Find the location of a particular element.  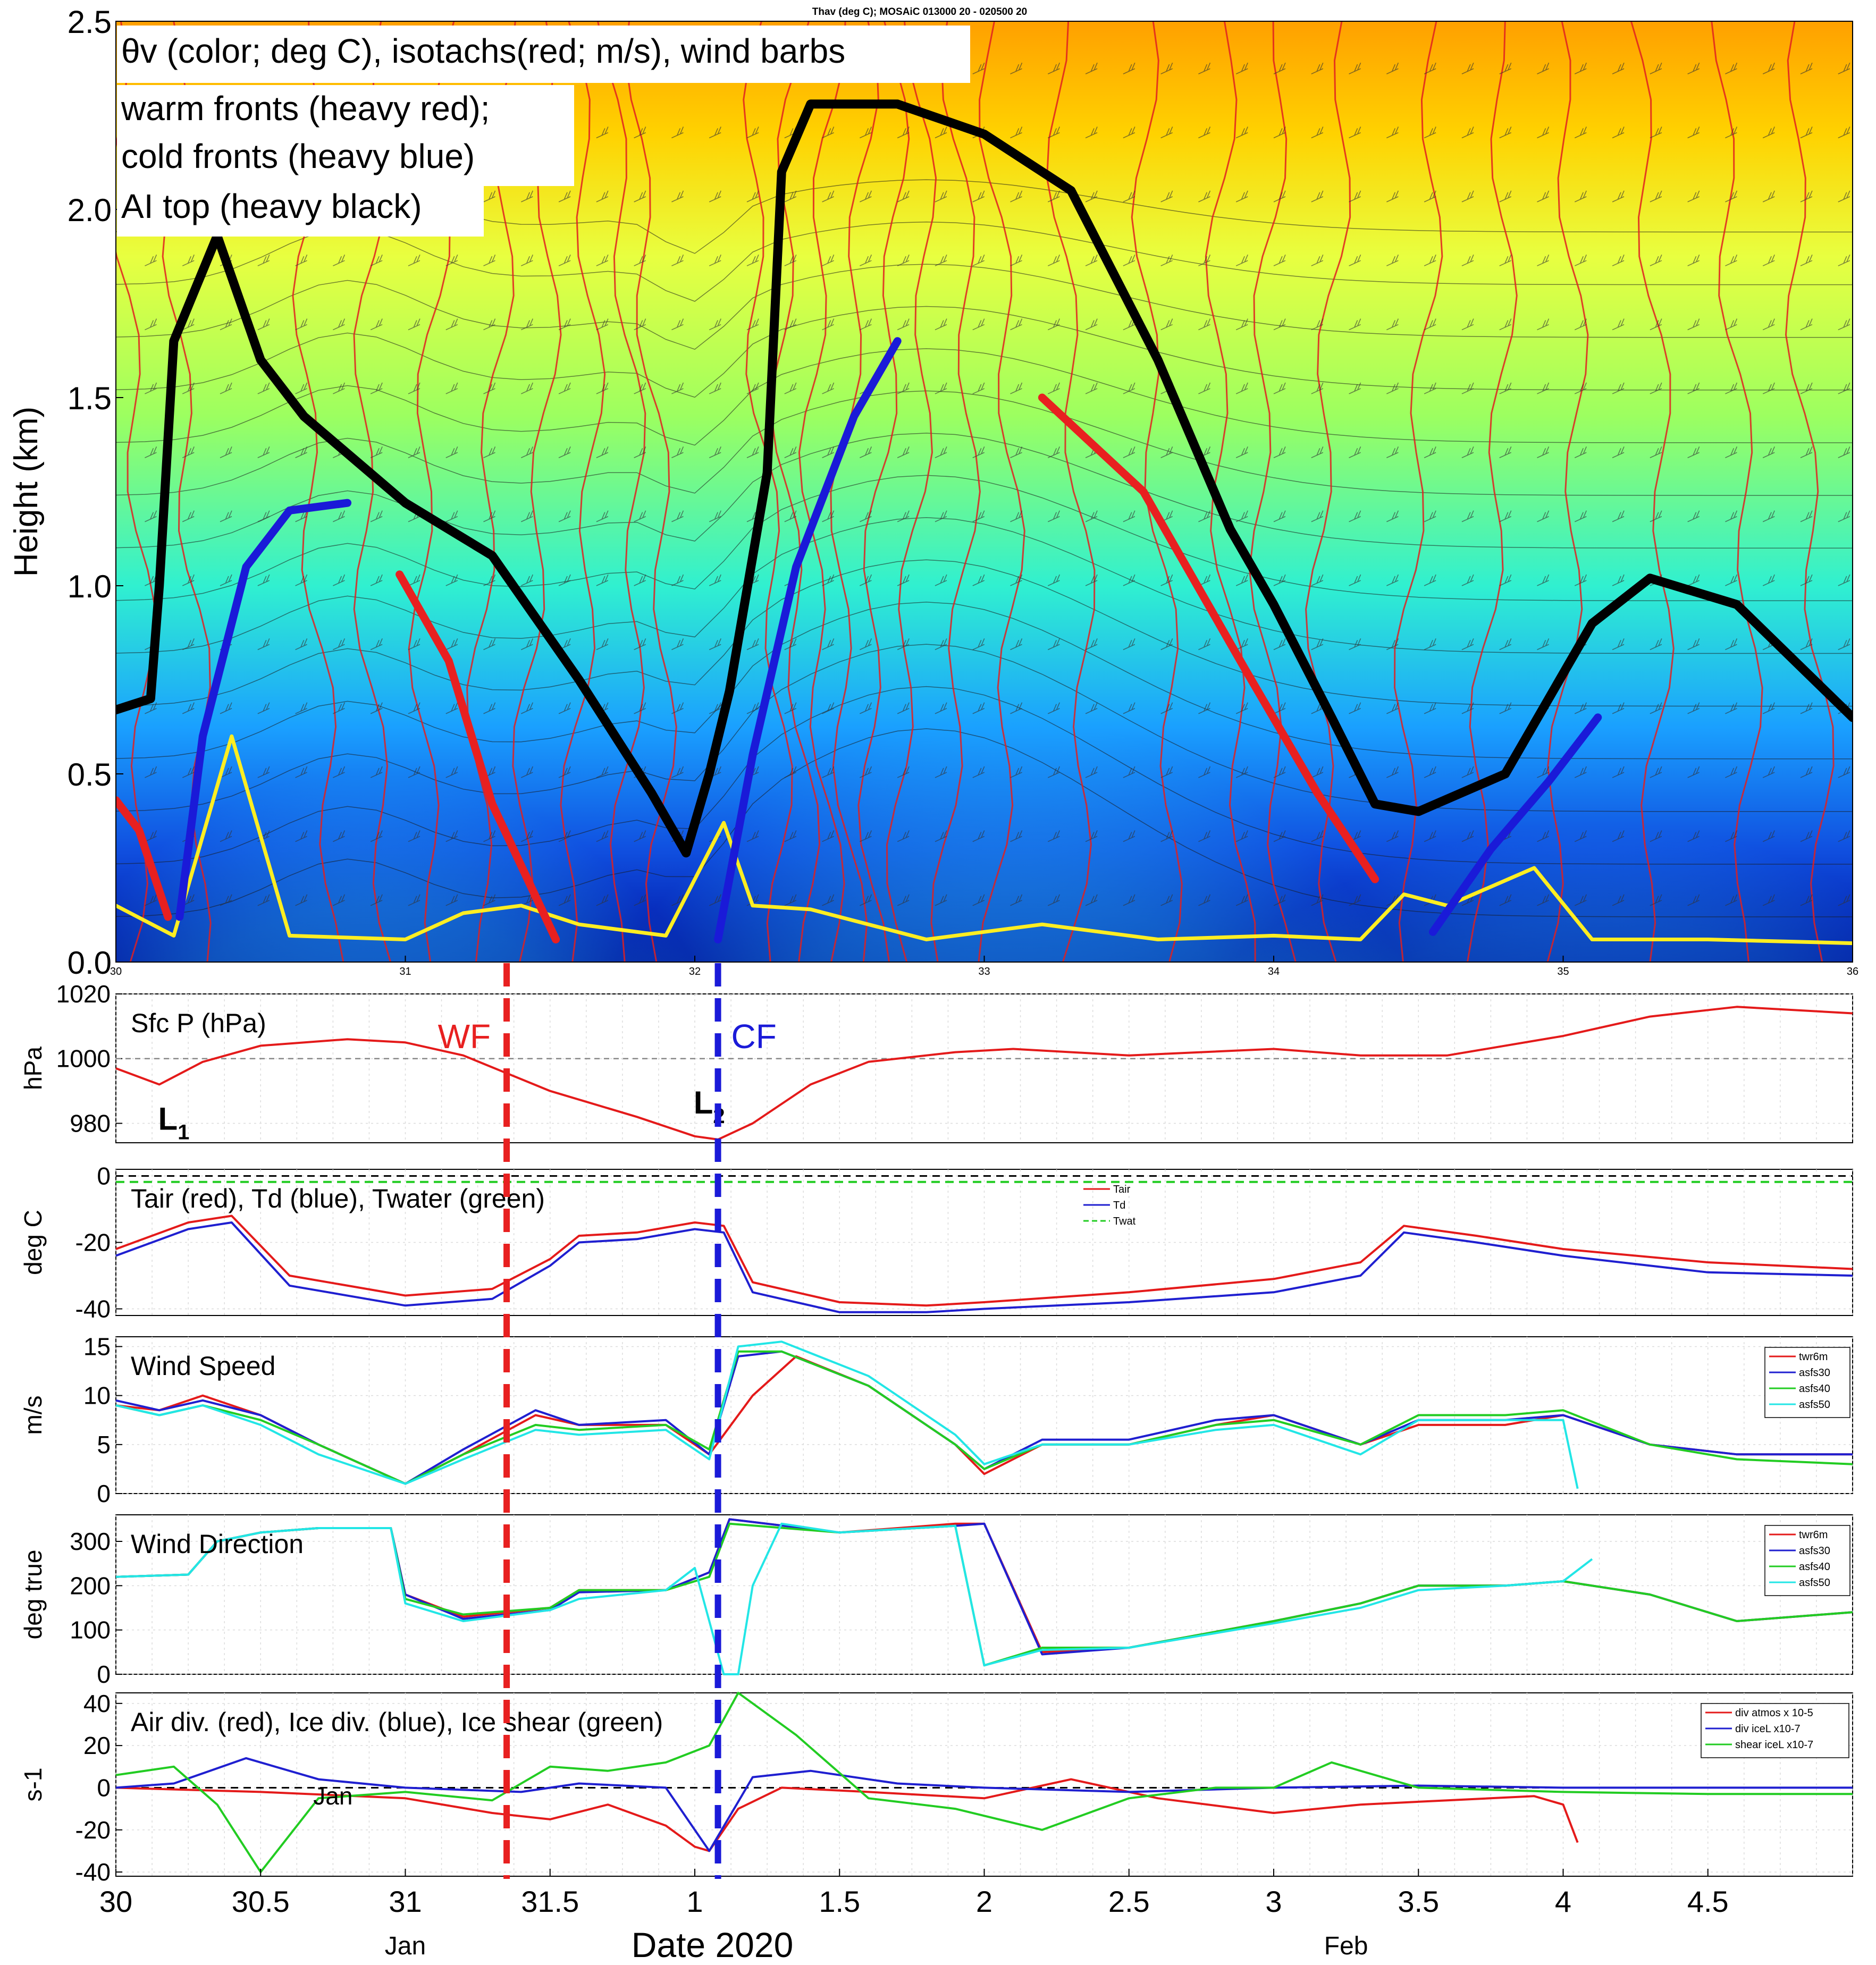

y-tick-label: 5 is located at coordinates (104, 1444).